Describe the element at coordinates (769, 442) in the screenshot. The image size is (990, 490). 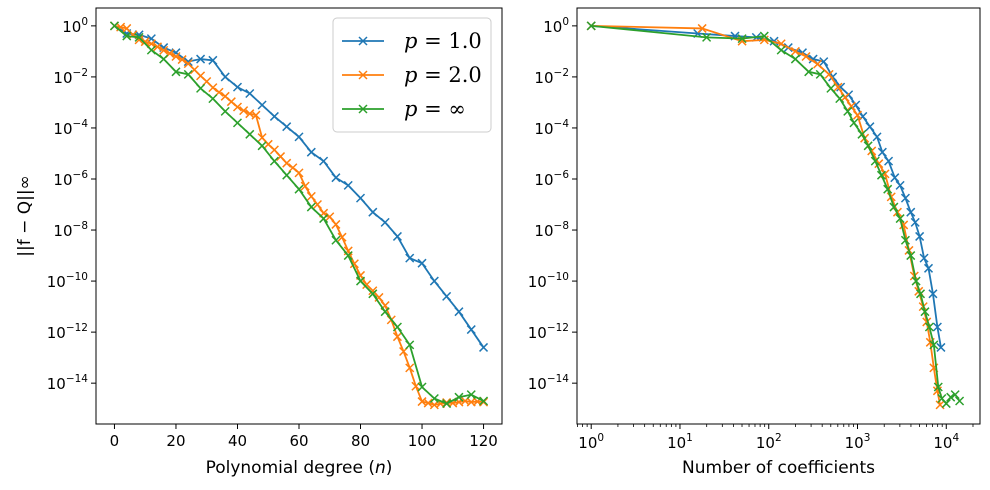
I see `right-x-tick-label: 102` at that location.